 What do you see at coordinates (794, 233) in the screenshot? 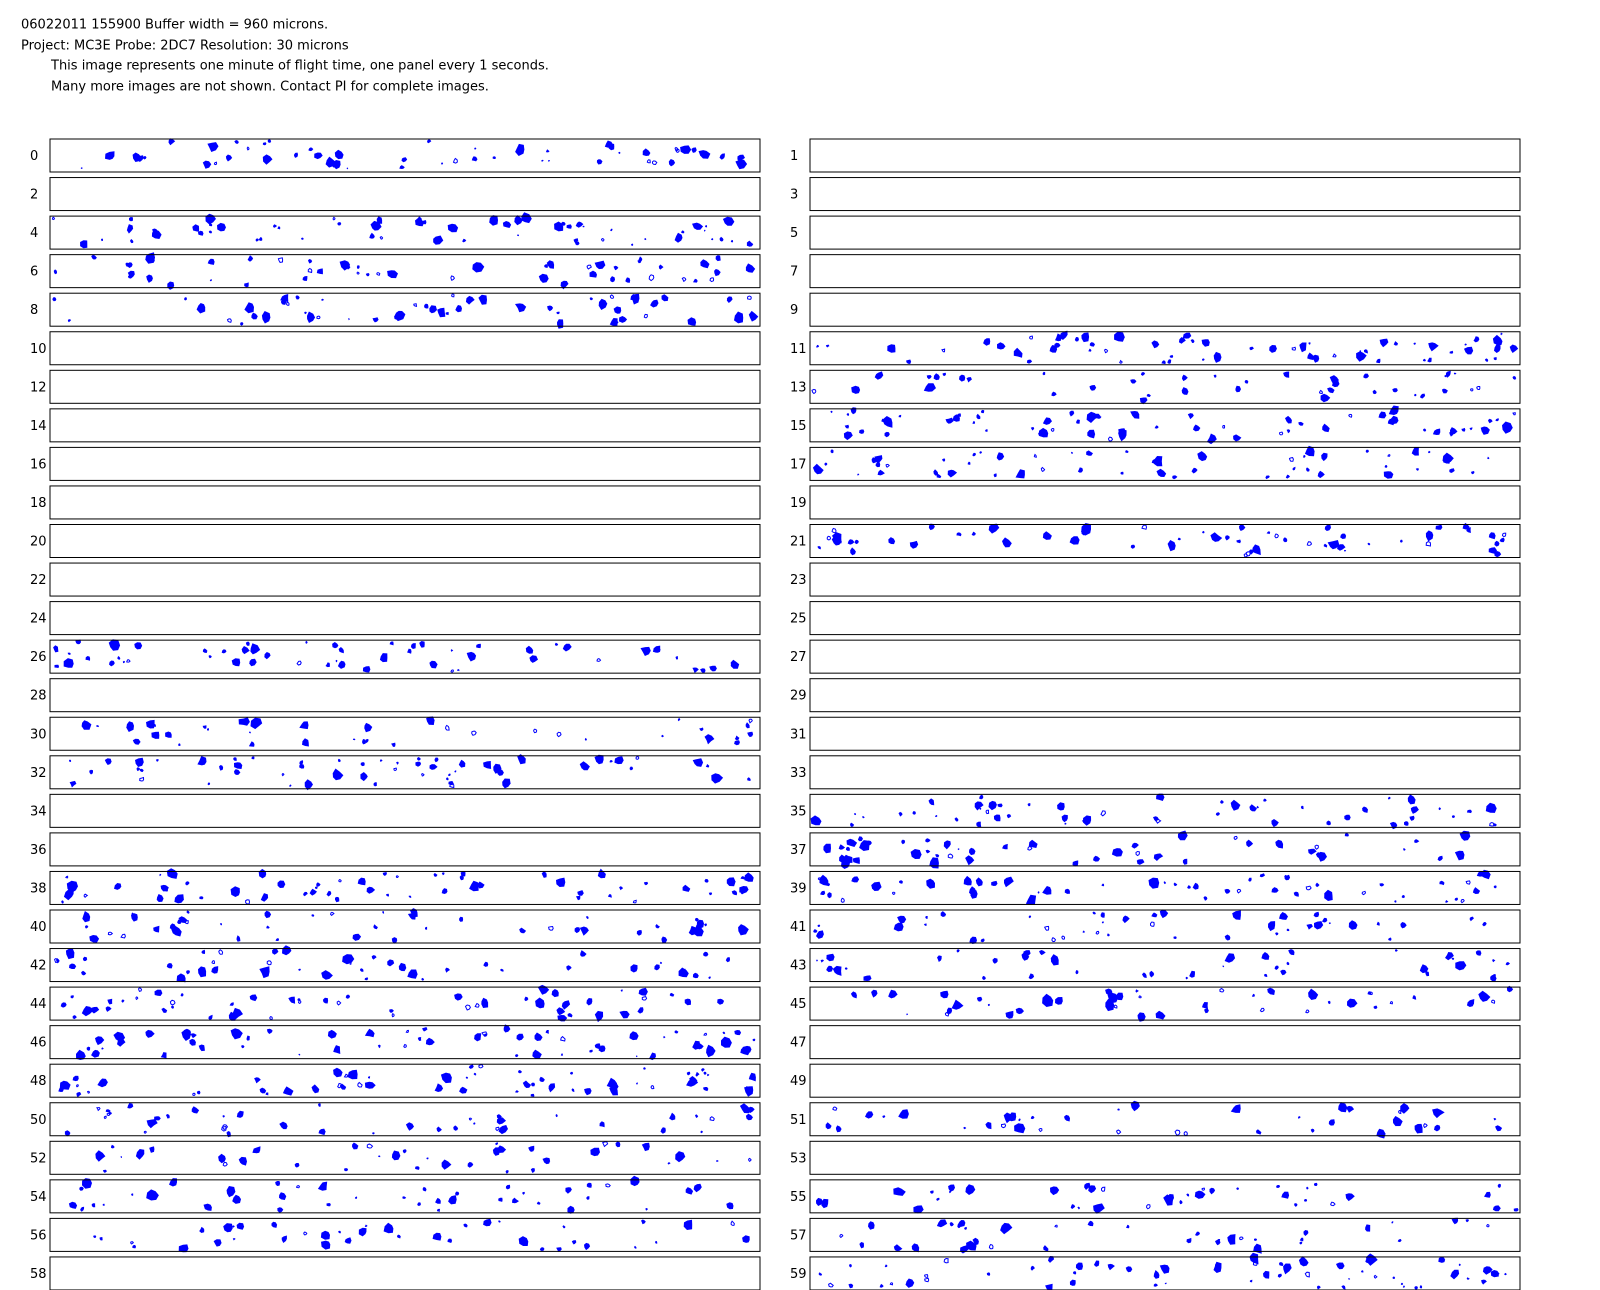
I see `panel-label: 5` at bounding box center [794, 233].